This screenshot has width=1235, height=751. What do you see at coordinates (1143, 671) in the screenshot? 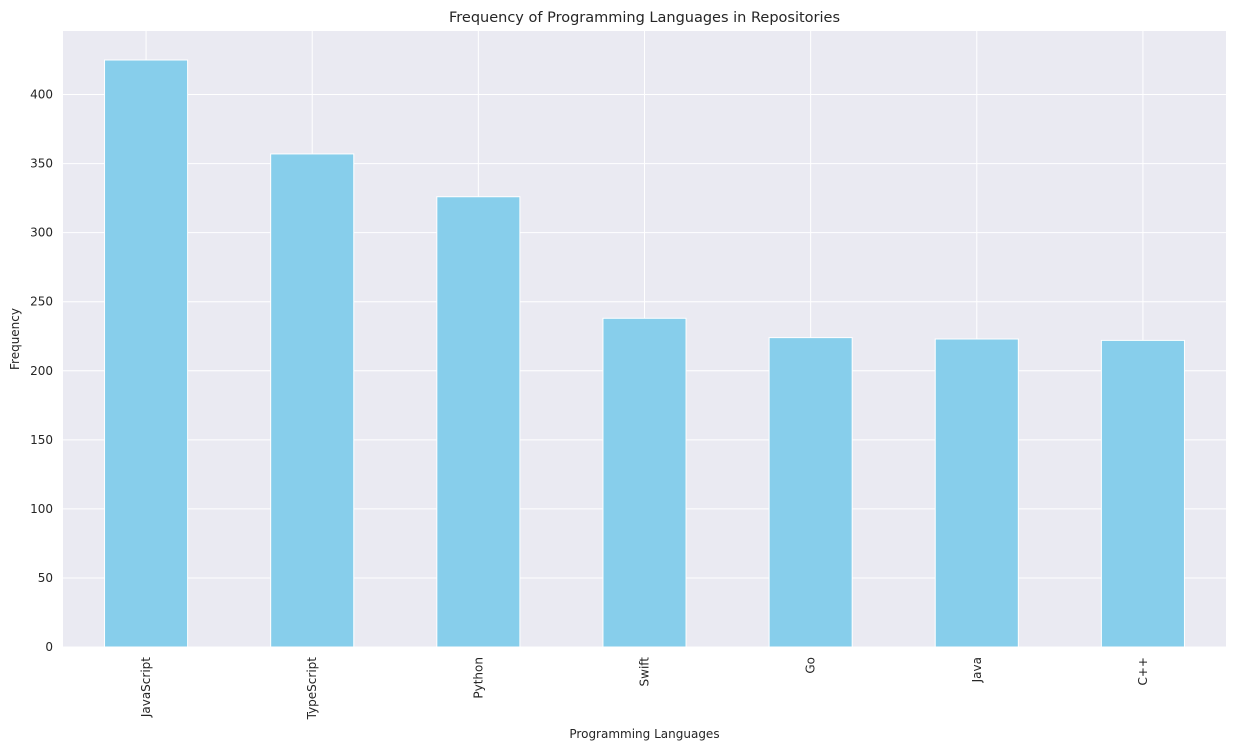
I see `x-tick-label: C++` at bounding box center [1143, 671].